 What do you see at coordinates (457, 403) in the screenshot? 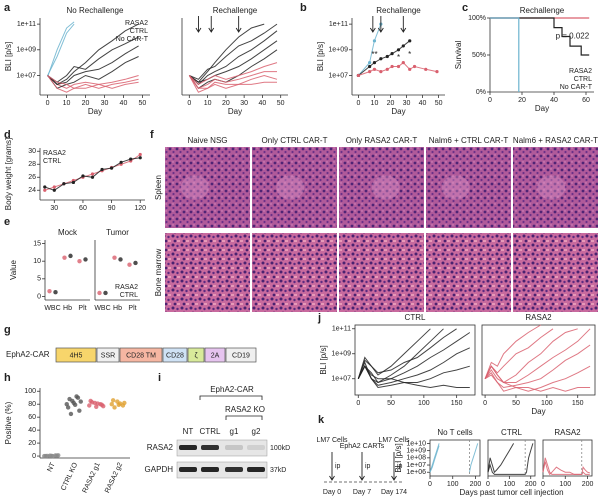
I see `x-tick-label: 150` at bounding box center [457, 403].